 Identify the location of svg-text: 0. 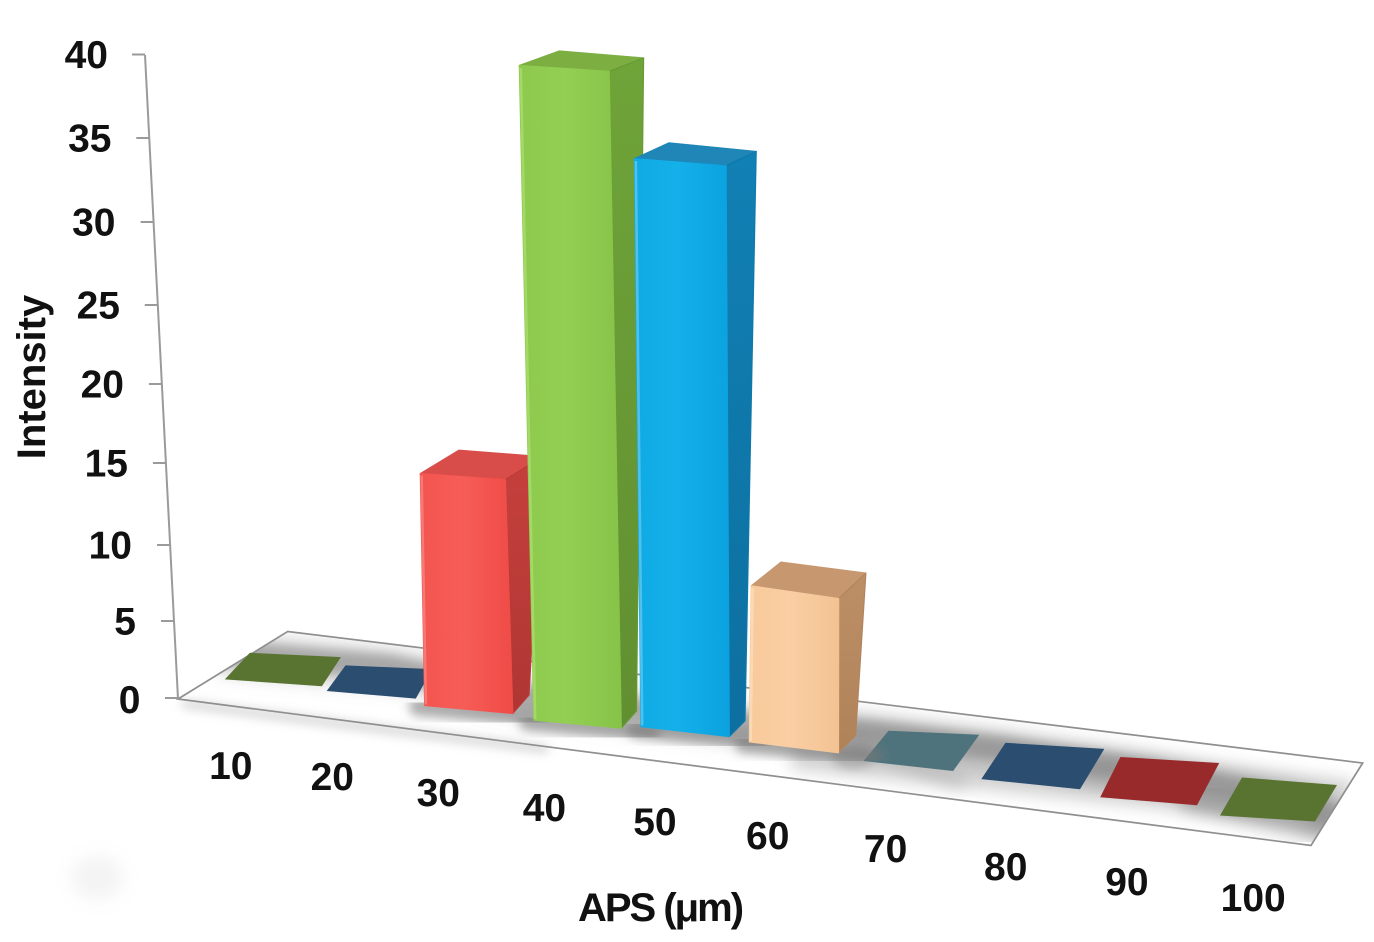
(130, 700).